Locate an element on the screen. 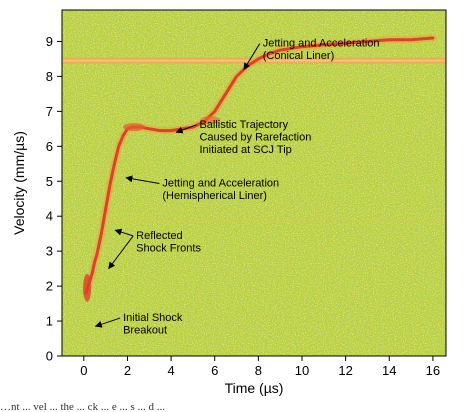 The width and height of the screenshot is (474, 412). annotation-line: Initiated at SCJ Tip is located at coordinates (245, 150).